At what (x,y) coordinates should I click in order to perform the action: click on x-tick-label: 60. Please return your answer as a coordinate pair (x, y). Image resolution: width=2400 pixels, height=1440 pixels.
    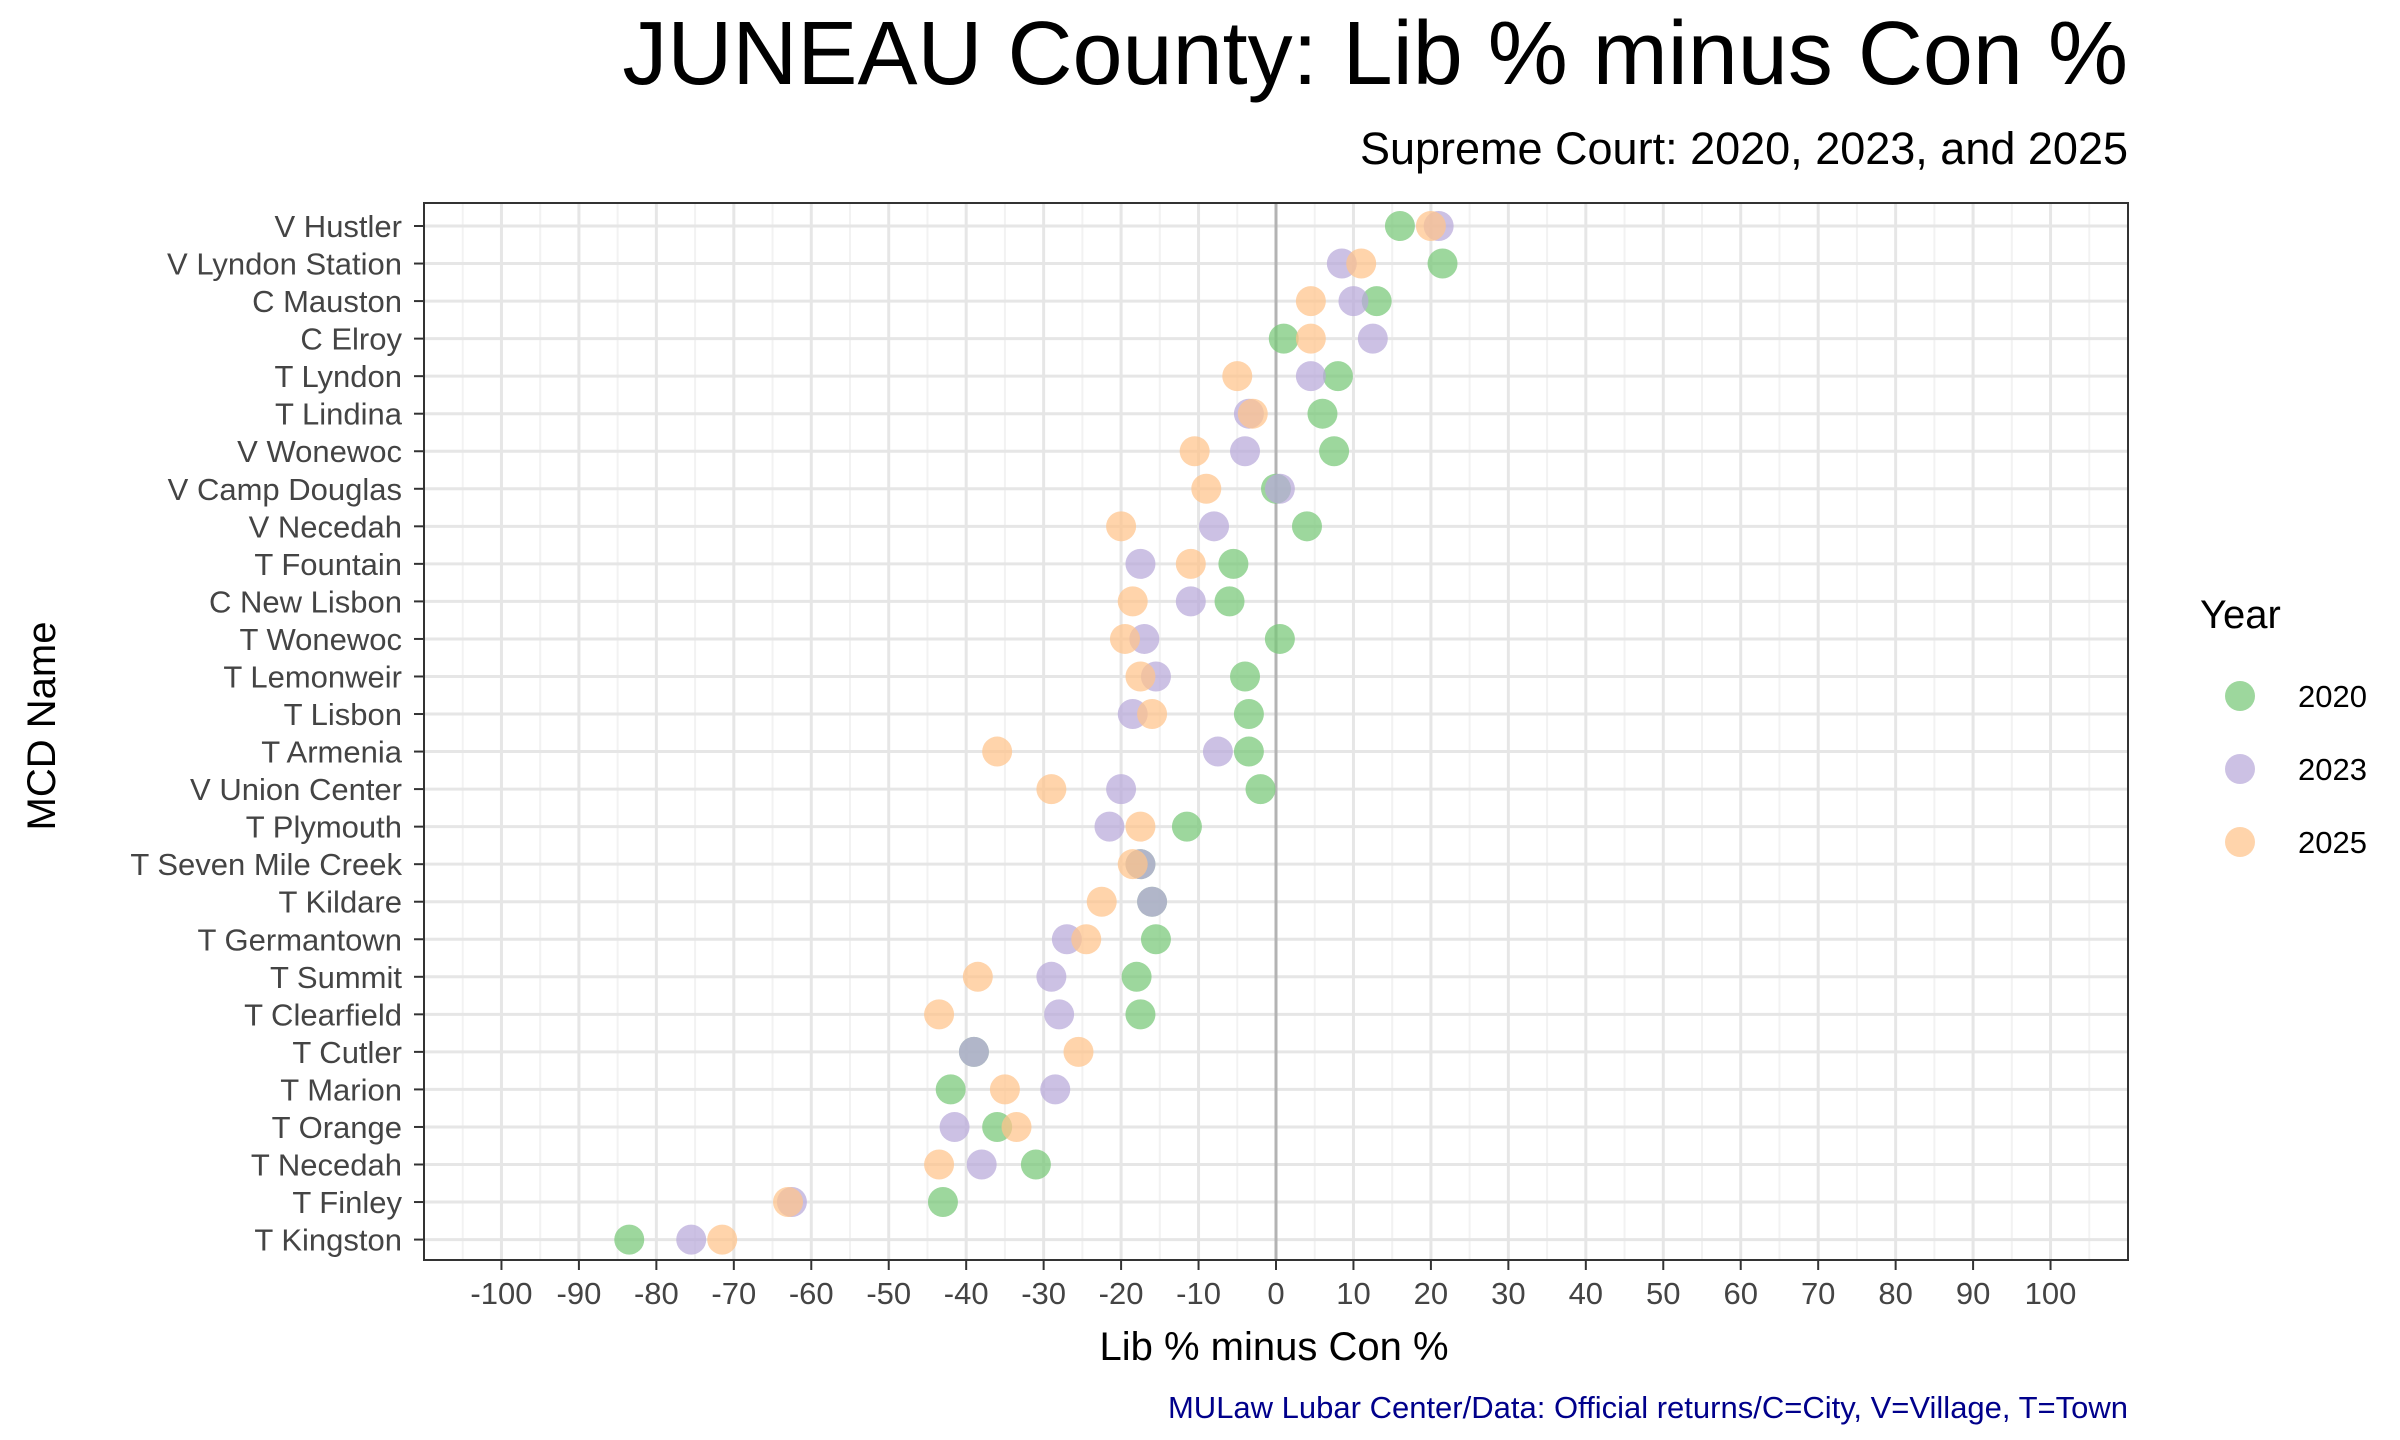
    Looking at the image, I should click on (1740, 1293).